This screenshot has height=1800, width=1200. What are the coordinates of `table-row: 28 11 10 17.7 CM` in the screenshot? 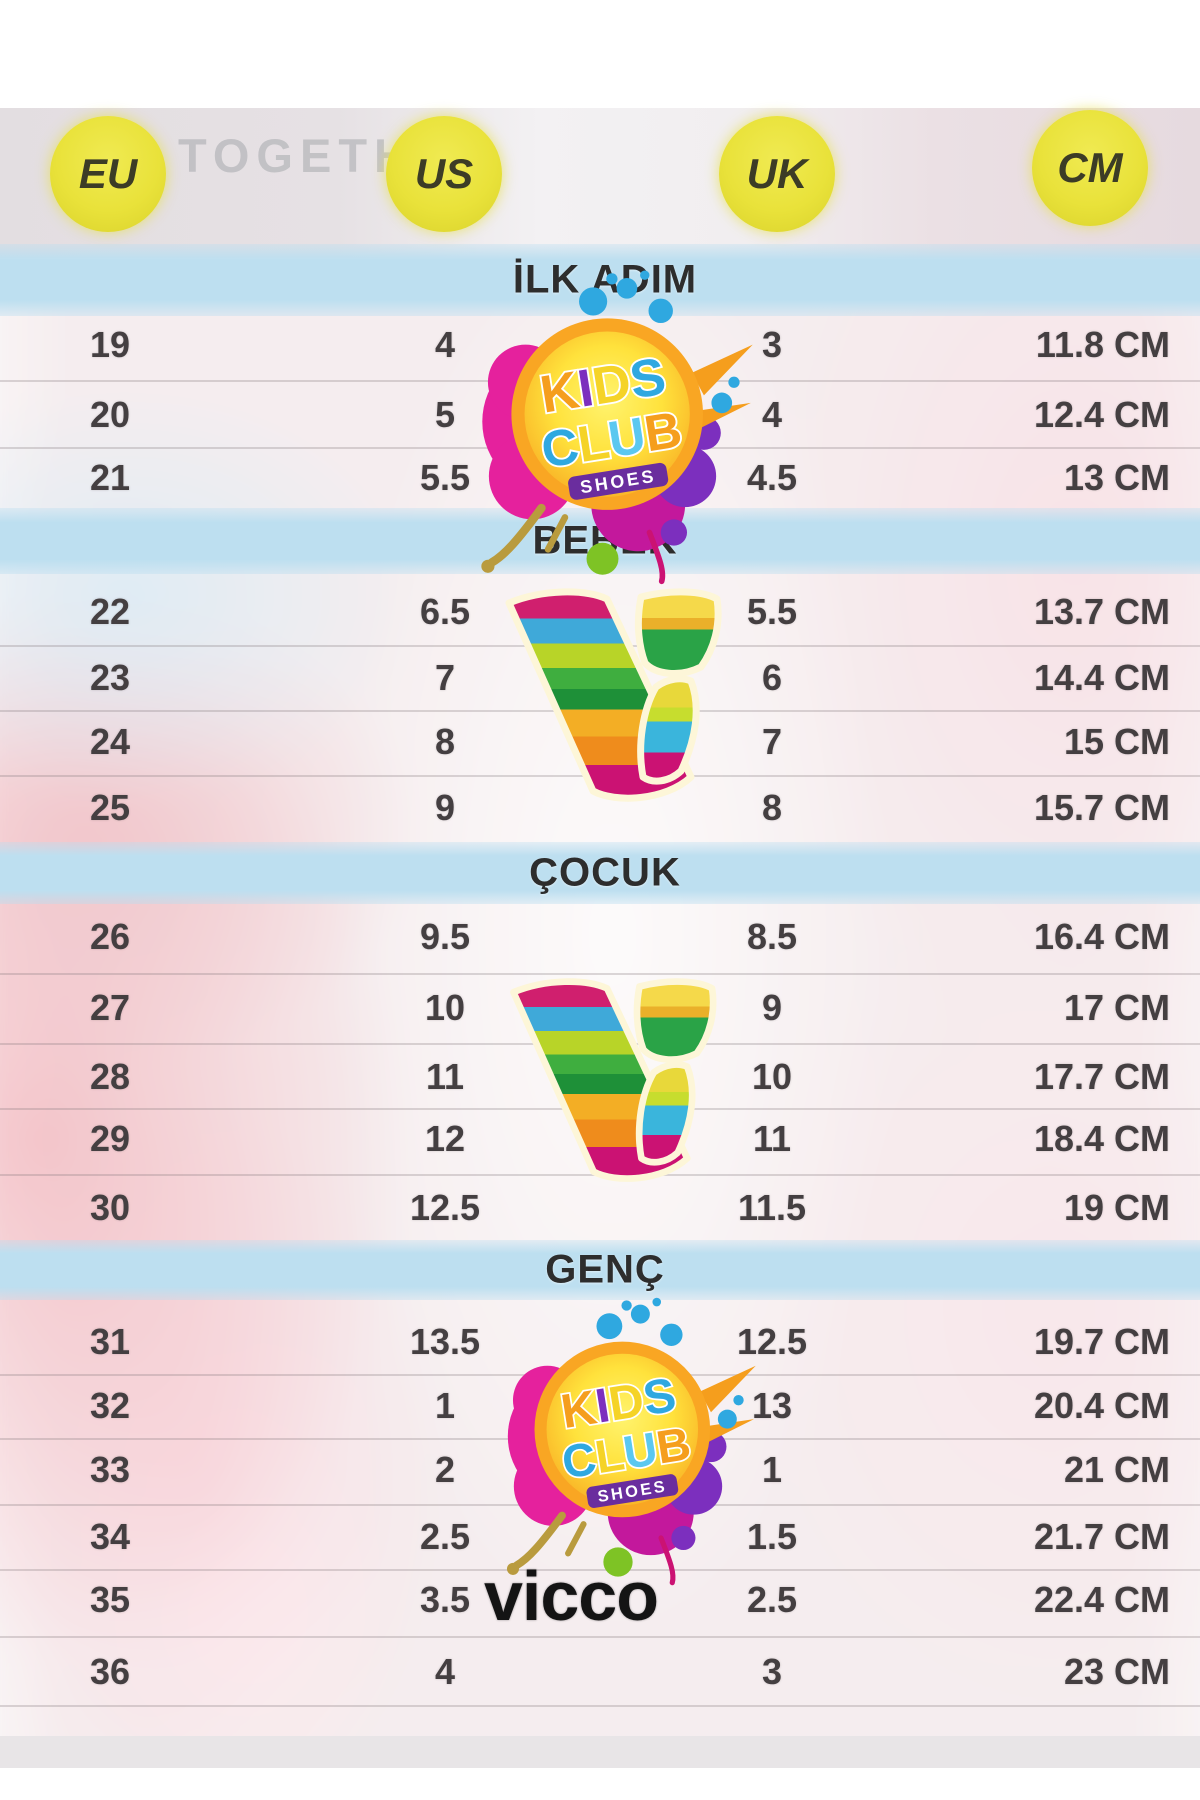 It's located at (600, 1077).